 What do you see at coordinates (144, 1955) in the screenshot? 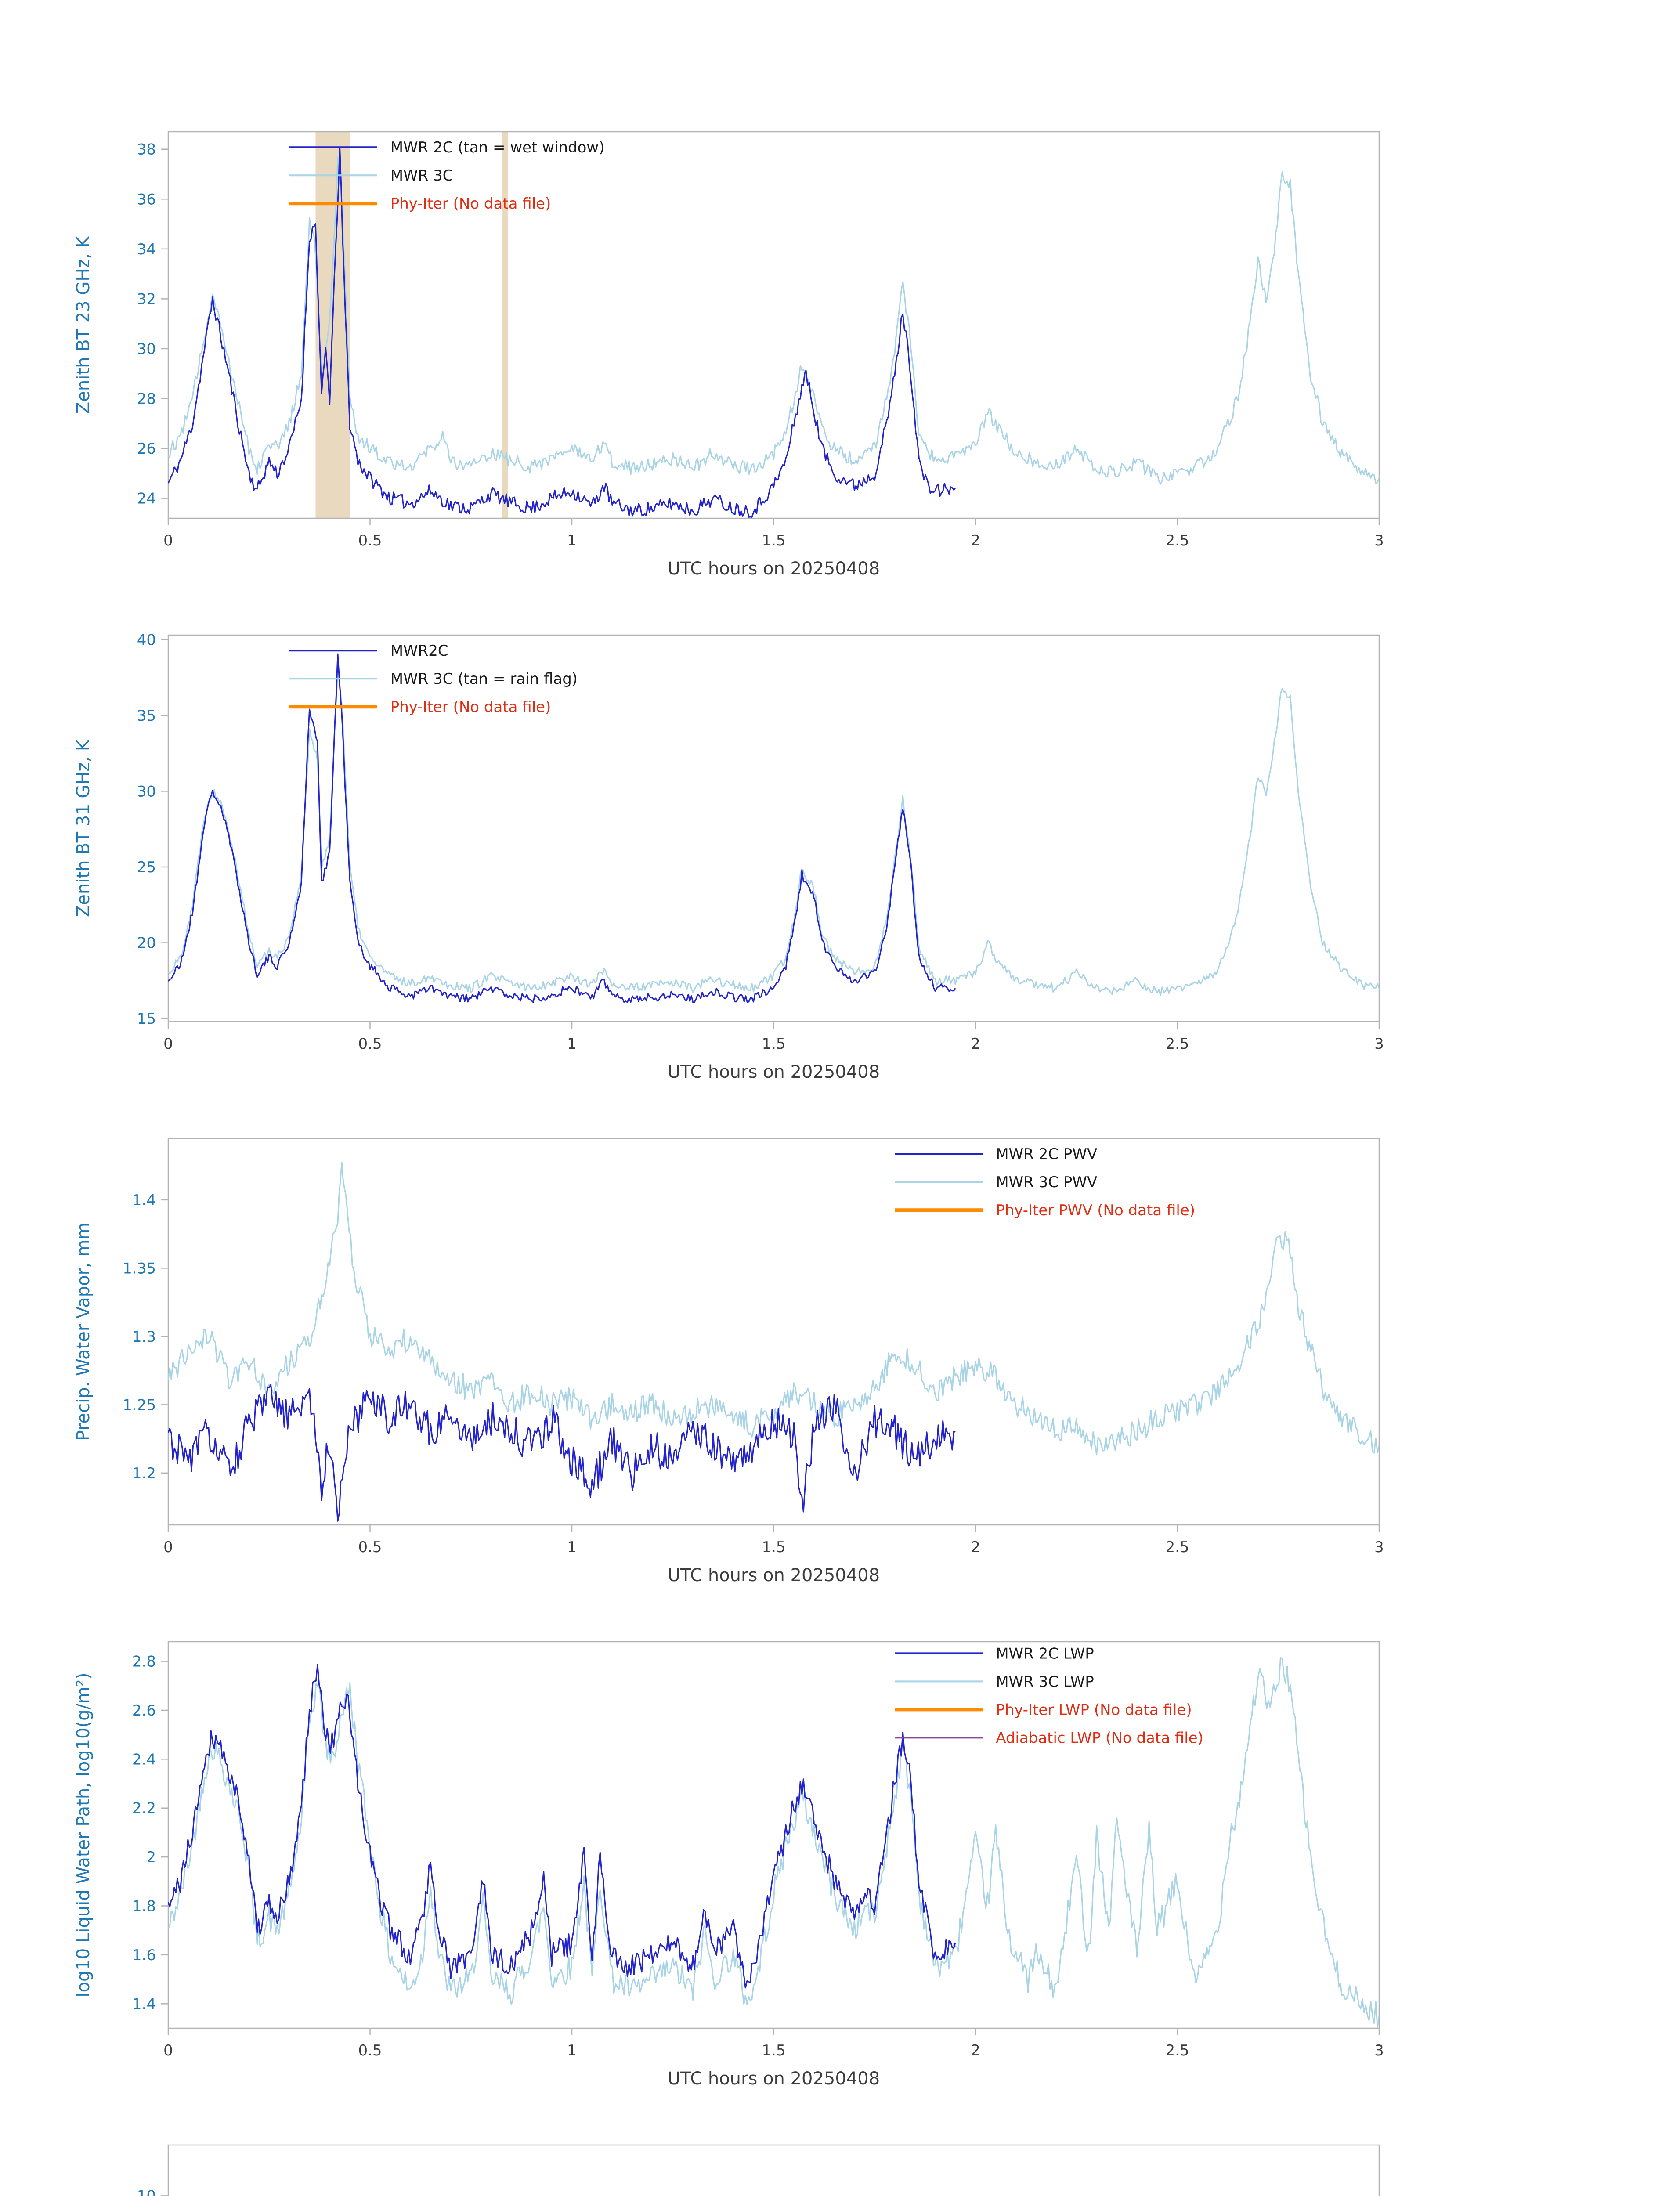
I see `y-tick-label: 1.6` at bounding box center [144, 1955].